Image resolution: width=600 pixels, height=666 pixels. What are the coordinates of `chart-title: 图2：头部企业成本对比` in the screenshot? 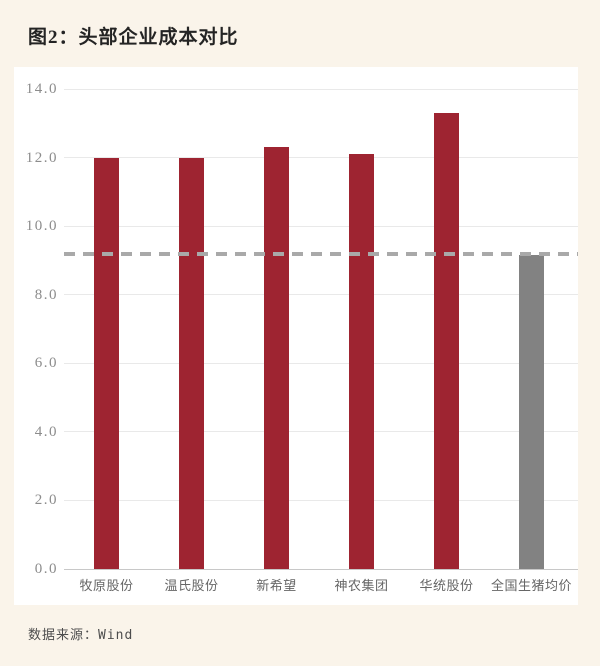 It's located at (133, 37).